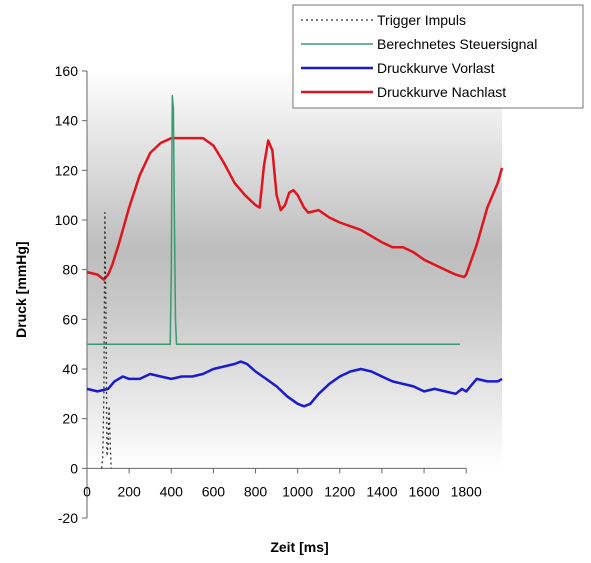 The image size is (591, 563). Describe the element at coordinates (67, 170) in the screenshot. I see `y-tick-label: 120` at that location.